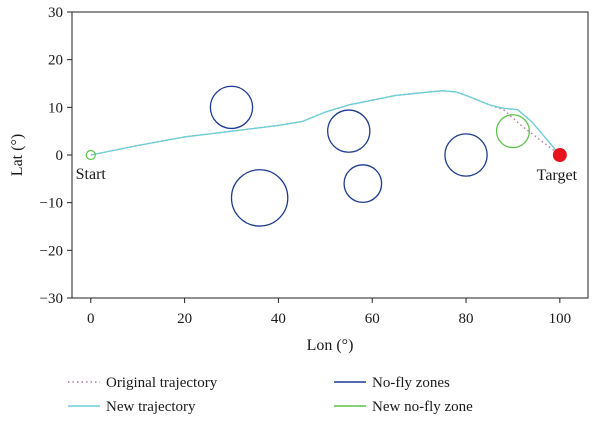 The width and height of the screenshot is (600, 425). What do you see at coordinates (557, 175) in the screenshot?
I see `target-label: Target` at bounding box center [557, 175].